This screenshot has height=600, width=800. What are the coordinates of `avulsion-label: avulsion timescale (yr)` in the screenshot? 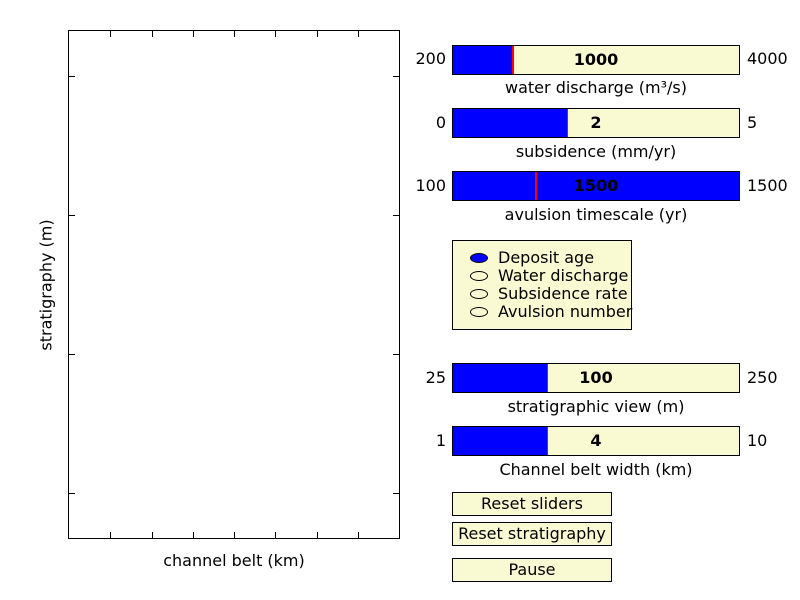 It's located at (596, 214).